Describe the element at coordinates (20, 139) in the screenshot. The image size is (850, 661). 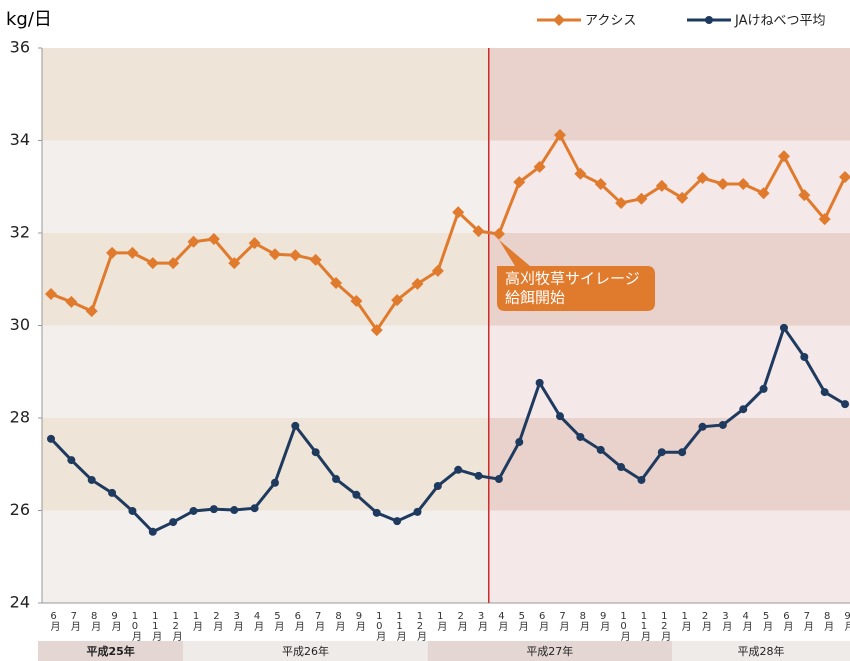
I see `y-tick-label: 34` at that location.